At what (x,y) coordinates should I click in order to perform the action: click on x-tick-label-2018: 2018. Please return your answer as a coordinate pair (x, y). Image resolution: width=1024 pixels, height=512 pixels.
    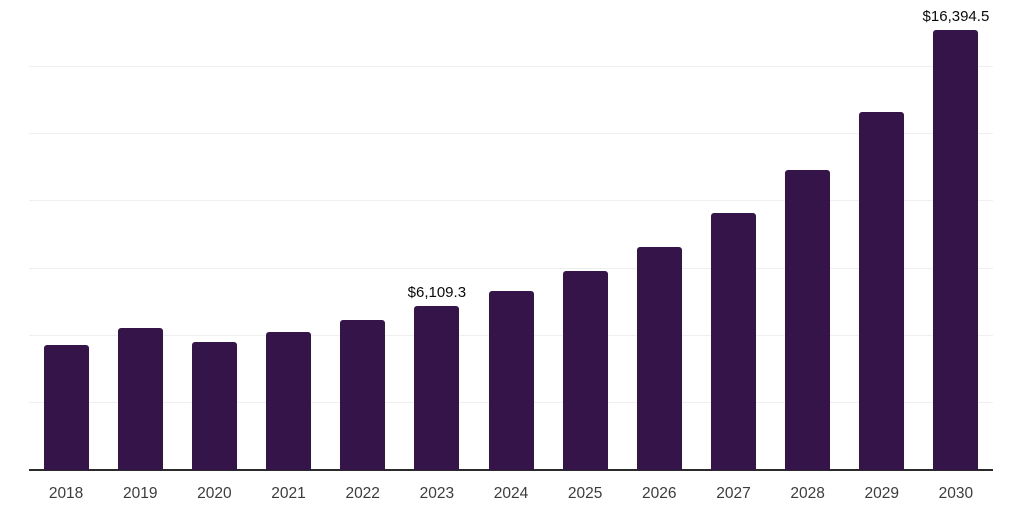
    Looking at the image, I should click on (66, 493).